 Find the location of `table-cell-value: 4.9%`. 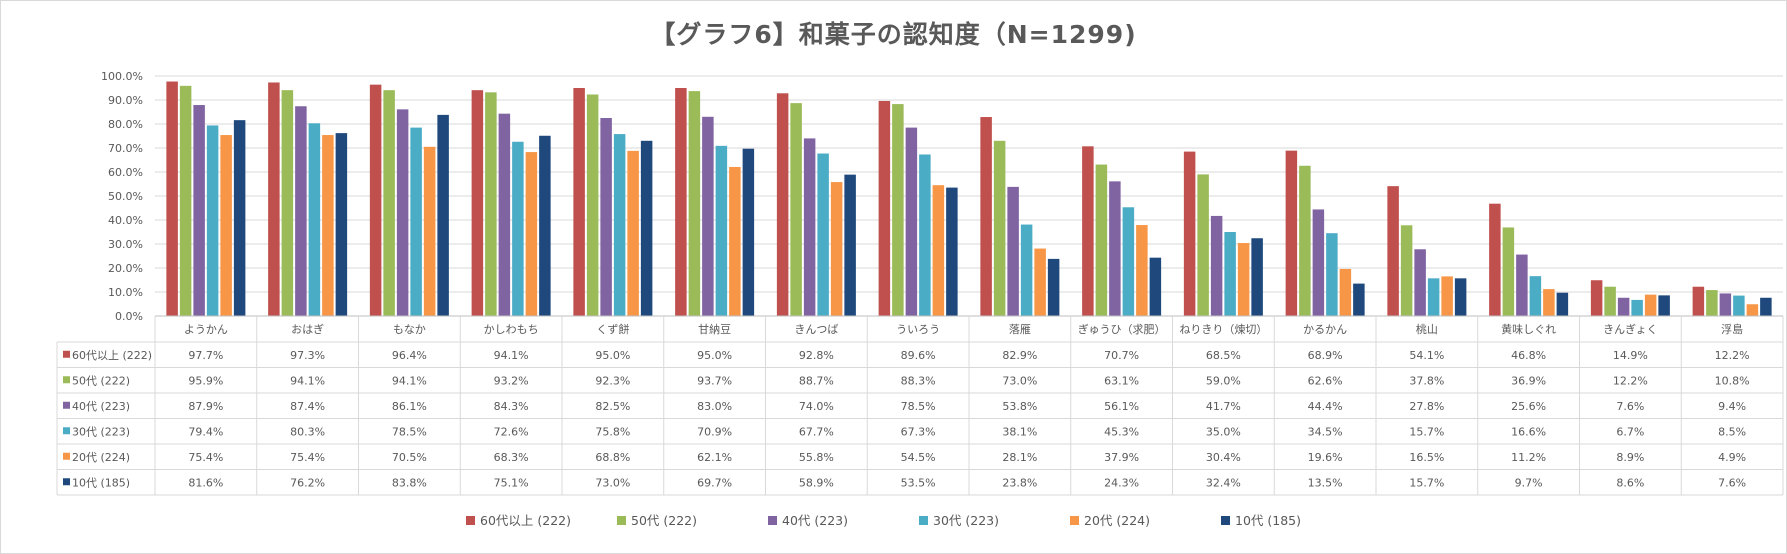

table-cell-value: 4.9% is located at coordinates (1732, 457).